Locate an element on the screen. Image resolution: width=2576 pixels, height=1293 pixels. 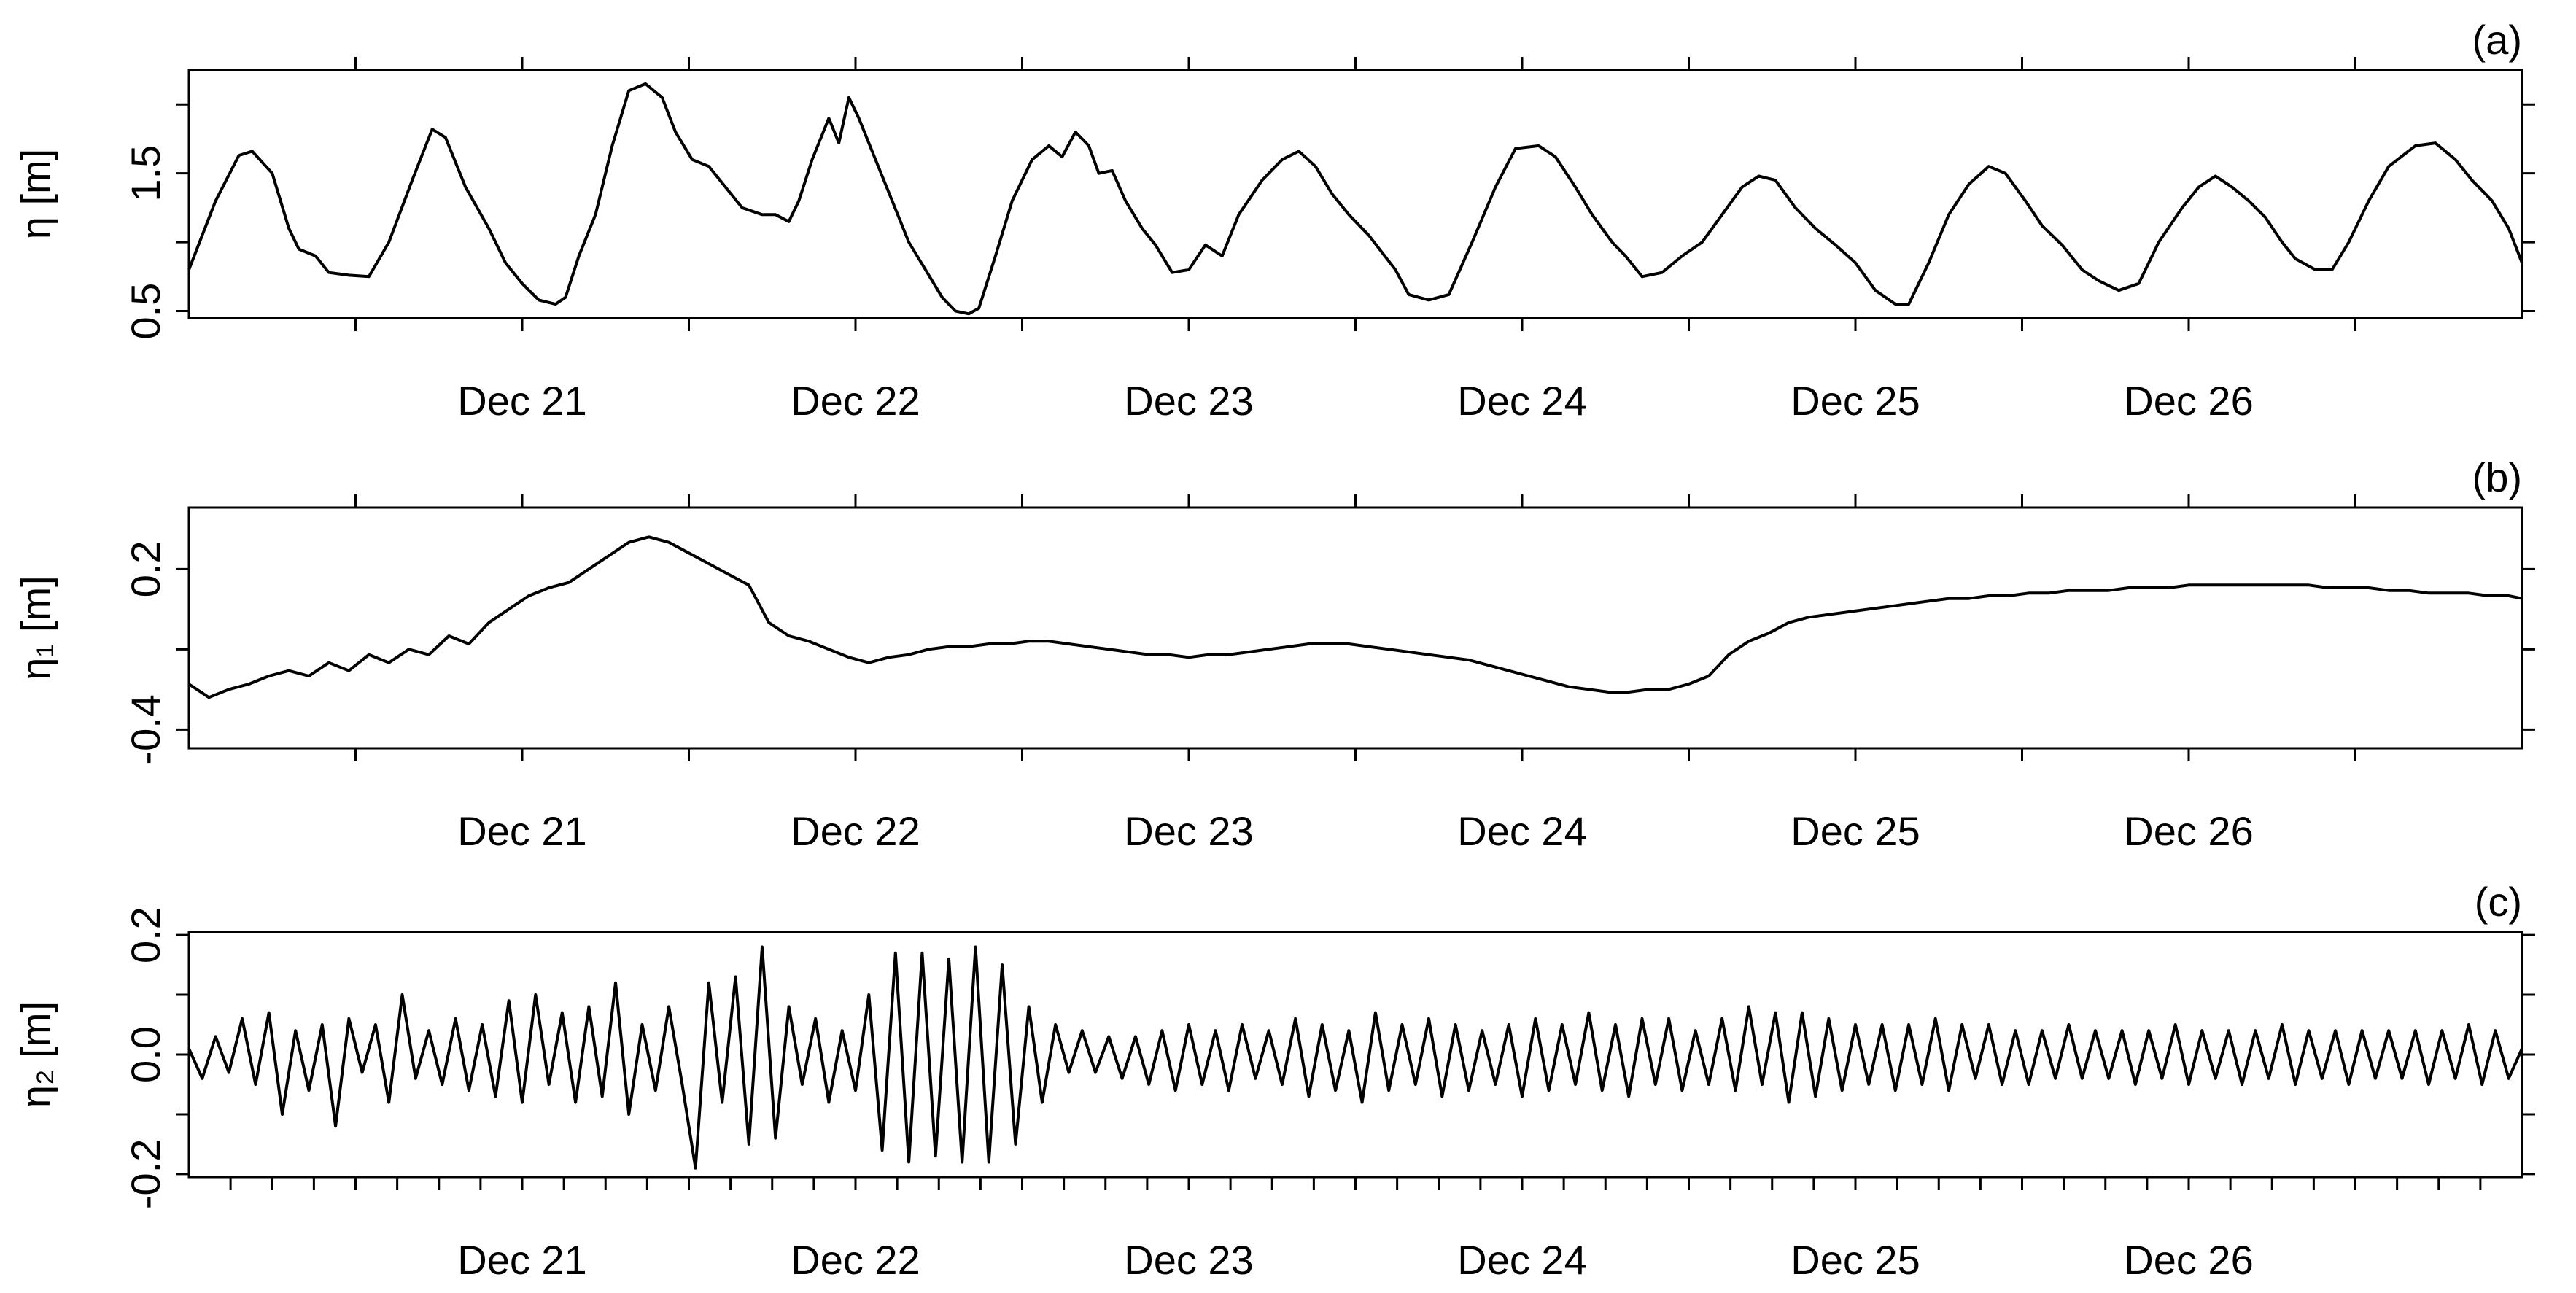
y-axis-label: η₁ [m] is located at coordinates (35, 627).